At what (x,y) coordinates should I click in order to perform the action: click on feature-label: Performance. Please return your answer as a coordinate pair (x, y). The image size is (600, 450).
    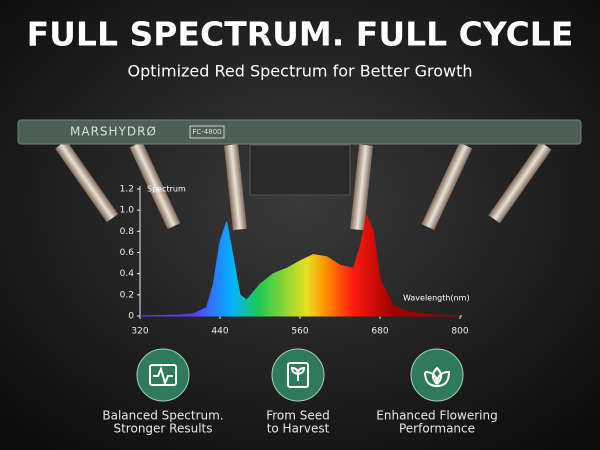
    Looking at the image, I should click on (437, 429).